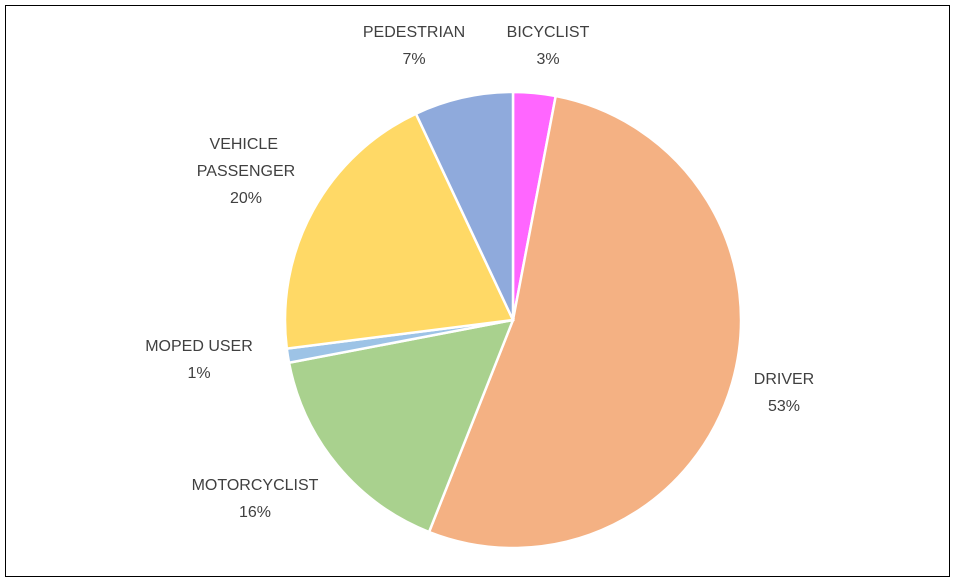 This screenshot has height=587, width=956. What do you see at coordinates (255, 512) in the screenshot?
I see `value-label: 16%` at bounding box center [255, 512].